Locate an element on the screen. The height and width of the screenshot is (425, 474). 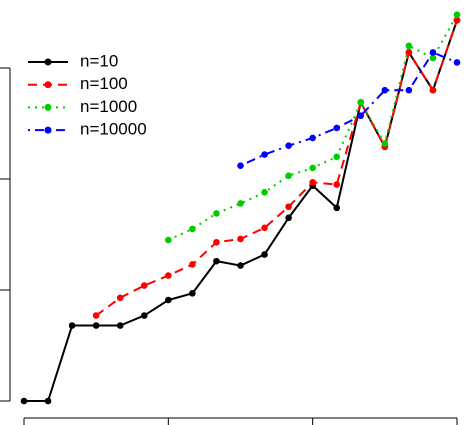
legend-label: n=1000 is located at coordinates (108, 106).